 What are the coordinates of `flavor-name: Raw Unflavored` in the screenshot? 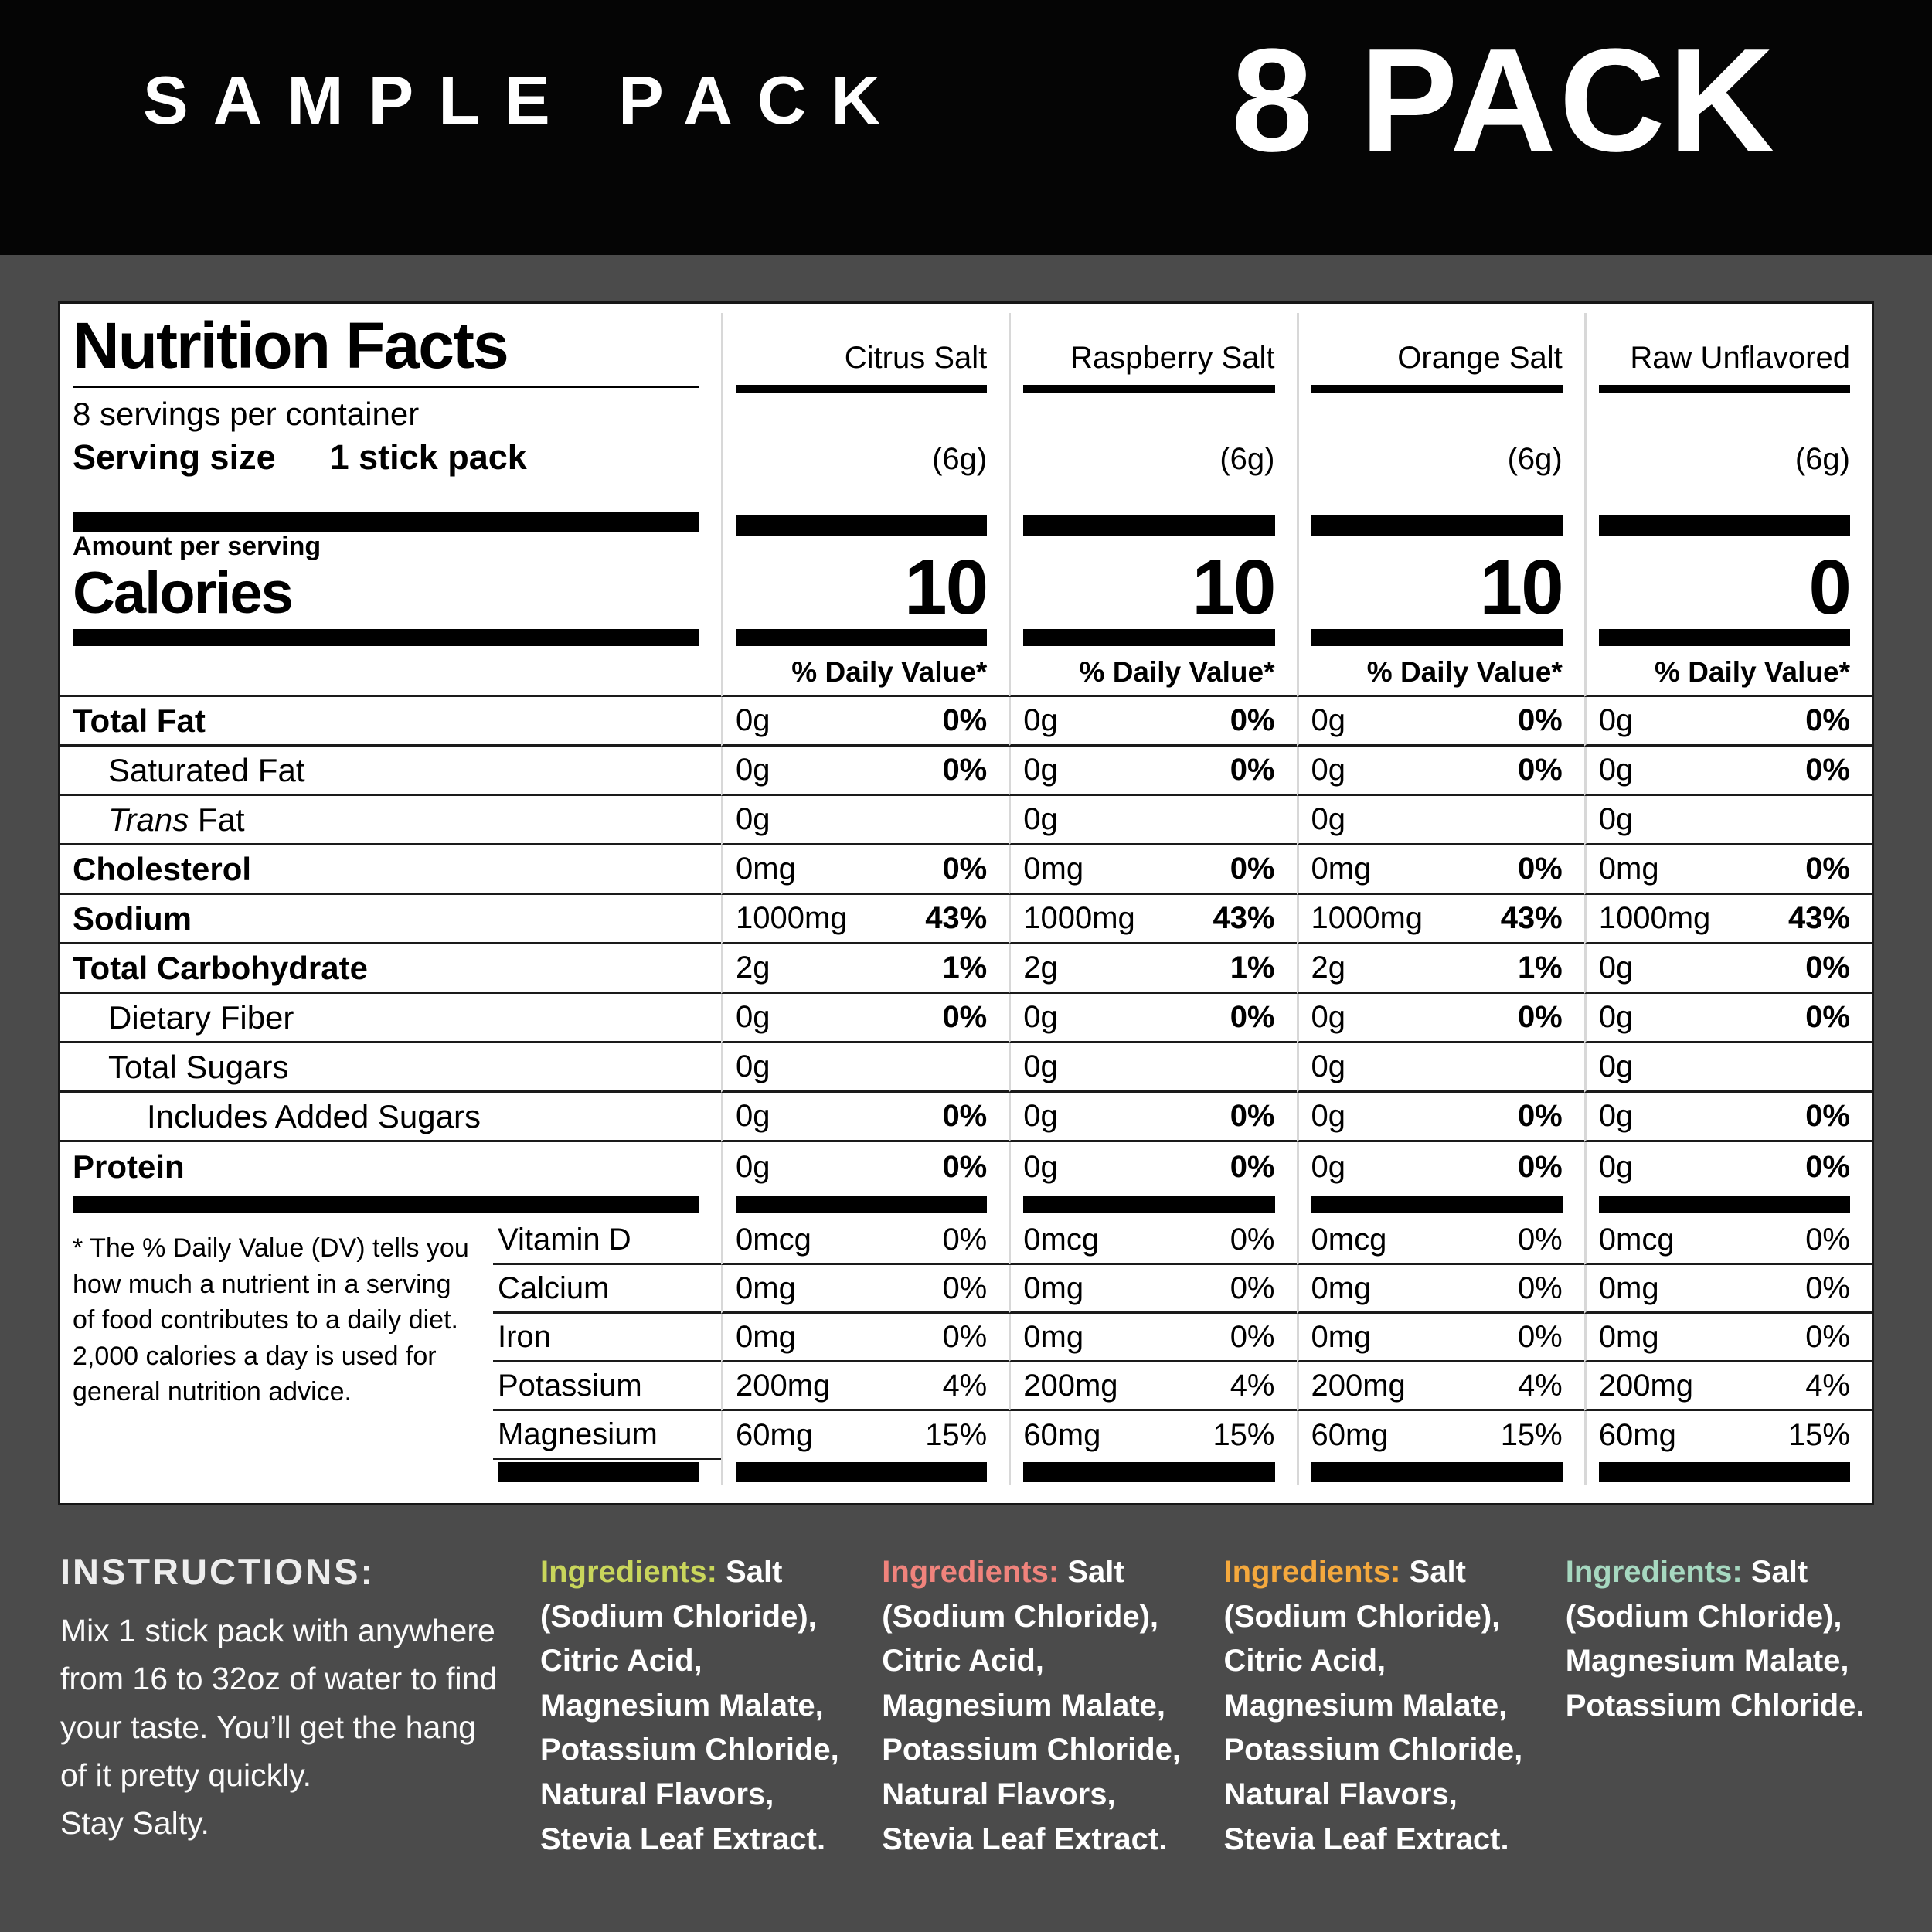 It's located at (1740, 358).